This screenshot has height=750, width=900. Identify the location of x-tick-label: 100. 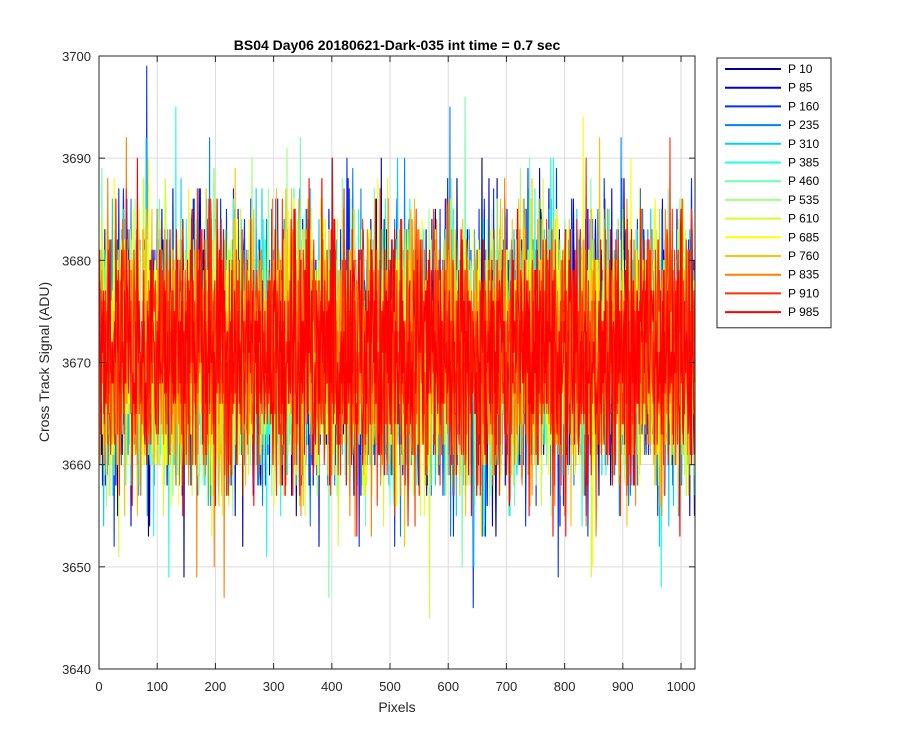
(157, 686).